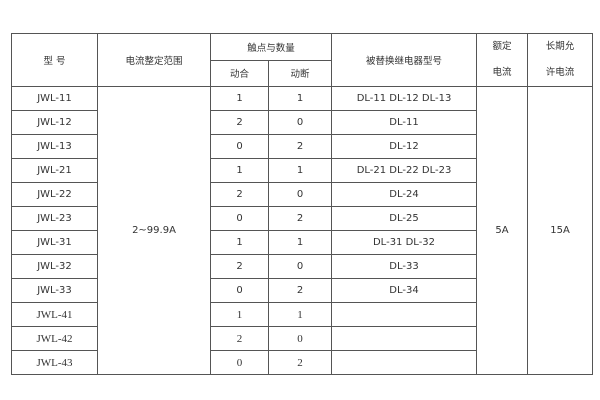  I want to click on table-row: JWL-12 2 0 DL-11, so click(302, 122).